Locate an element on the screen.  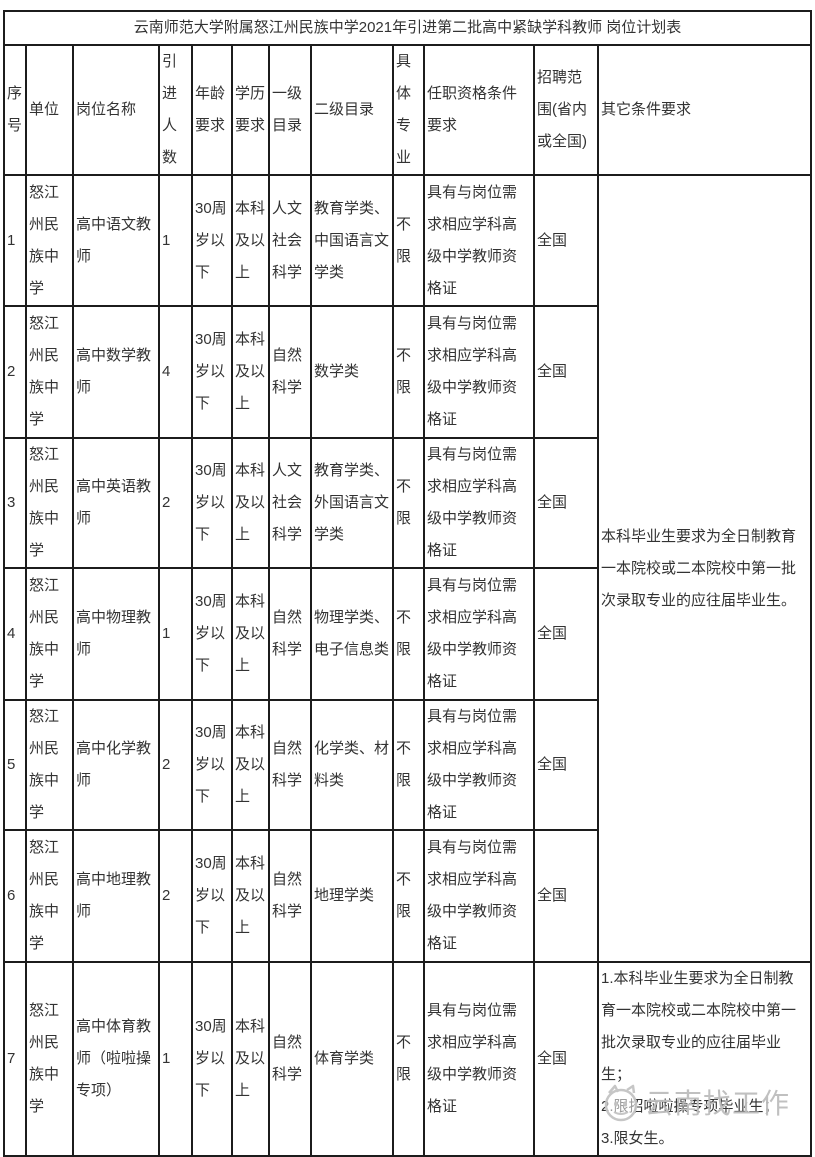
cell-position: 高中地理教师 is located at coordinates (116, 896).